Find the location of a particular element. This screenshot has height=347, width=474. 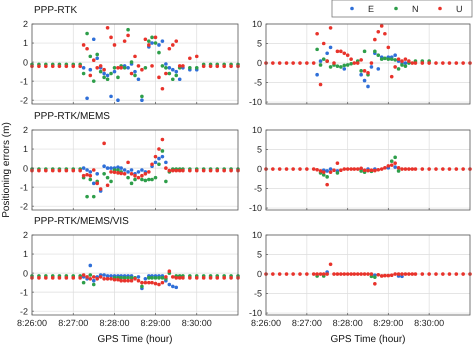

legend-label: E is located at coordinates (371, 9).